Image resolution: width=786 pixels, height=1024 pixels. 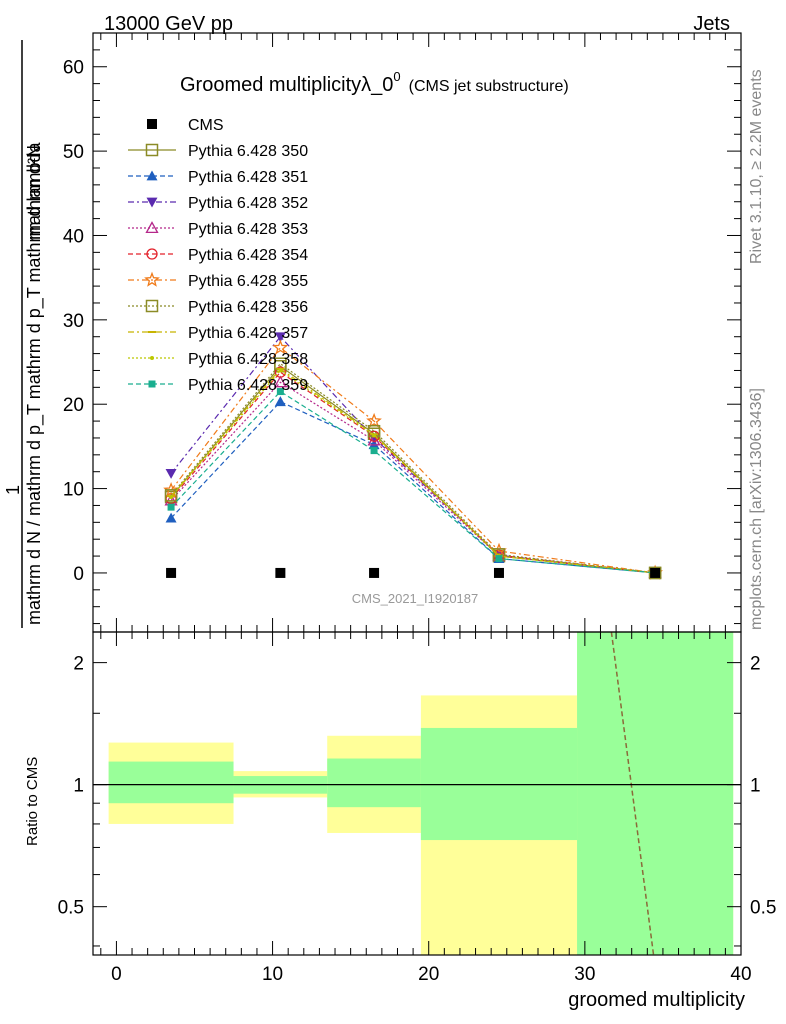 I want to click on legend-label: Pythia 6.428 350, so click(x=248, y=151).